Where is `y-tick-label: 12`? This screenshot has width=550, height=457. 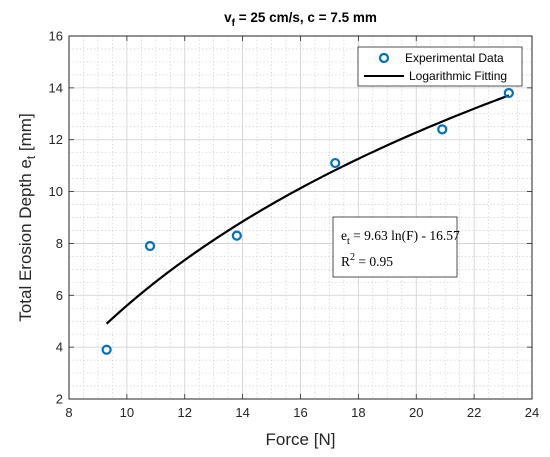 y-tick-label: 12 is located at coordinates (56, 139).